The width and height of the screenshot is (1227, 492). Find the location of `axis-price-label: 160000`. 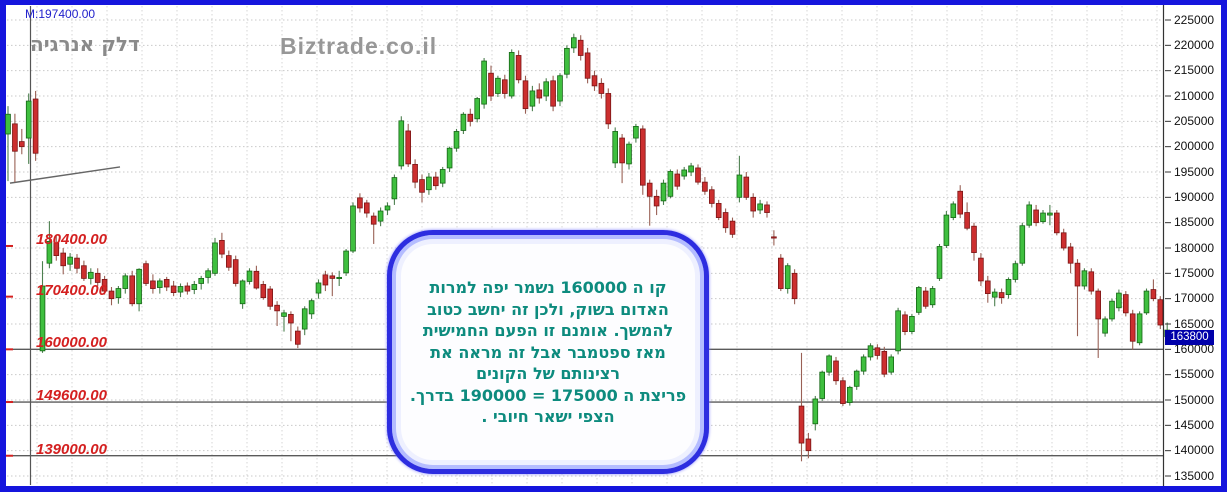

axis-price-label: 160000 is located at coordinates (1194, 348).